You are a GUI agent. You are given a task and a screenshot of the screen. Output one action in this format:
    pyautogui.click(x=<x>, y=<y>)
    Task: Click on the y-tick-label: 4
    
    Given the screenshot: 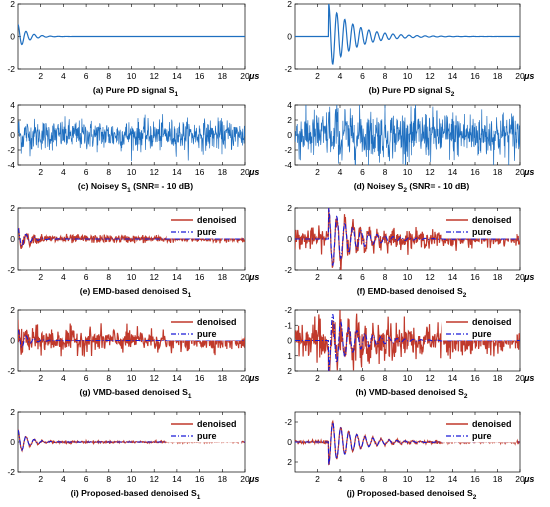 What is the action you would take?
    pyautogui.click(x=289, y=105)
    